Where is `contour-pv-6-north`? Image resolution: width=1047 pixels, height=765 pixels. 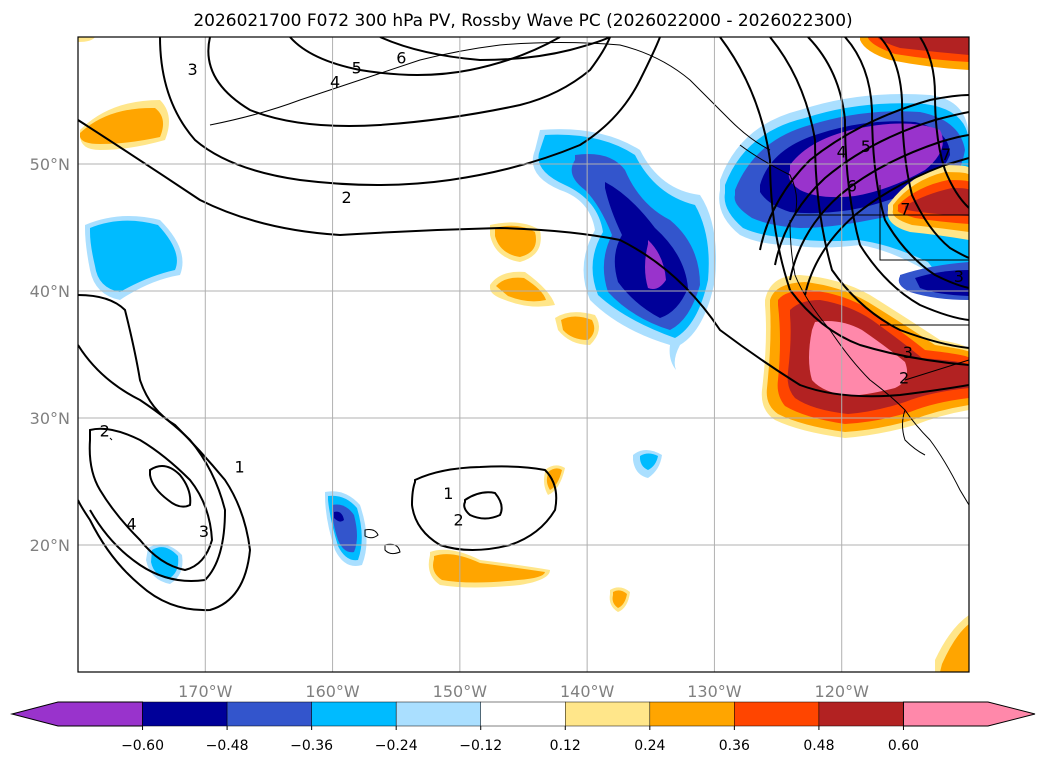 contour-pv-6-north is located at coordinates (495, 49).